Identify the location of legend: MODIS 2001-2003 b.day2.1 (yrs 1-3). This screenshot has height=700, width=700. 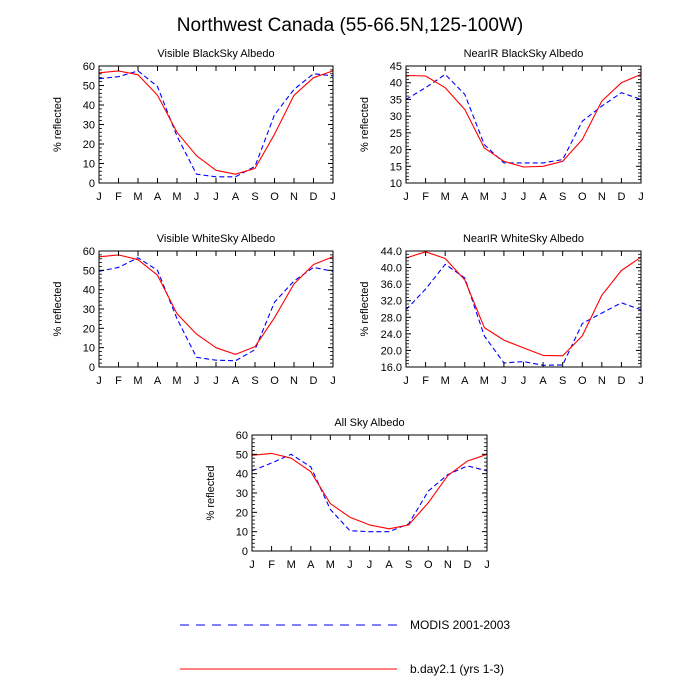
(345, 647).